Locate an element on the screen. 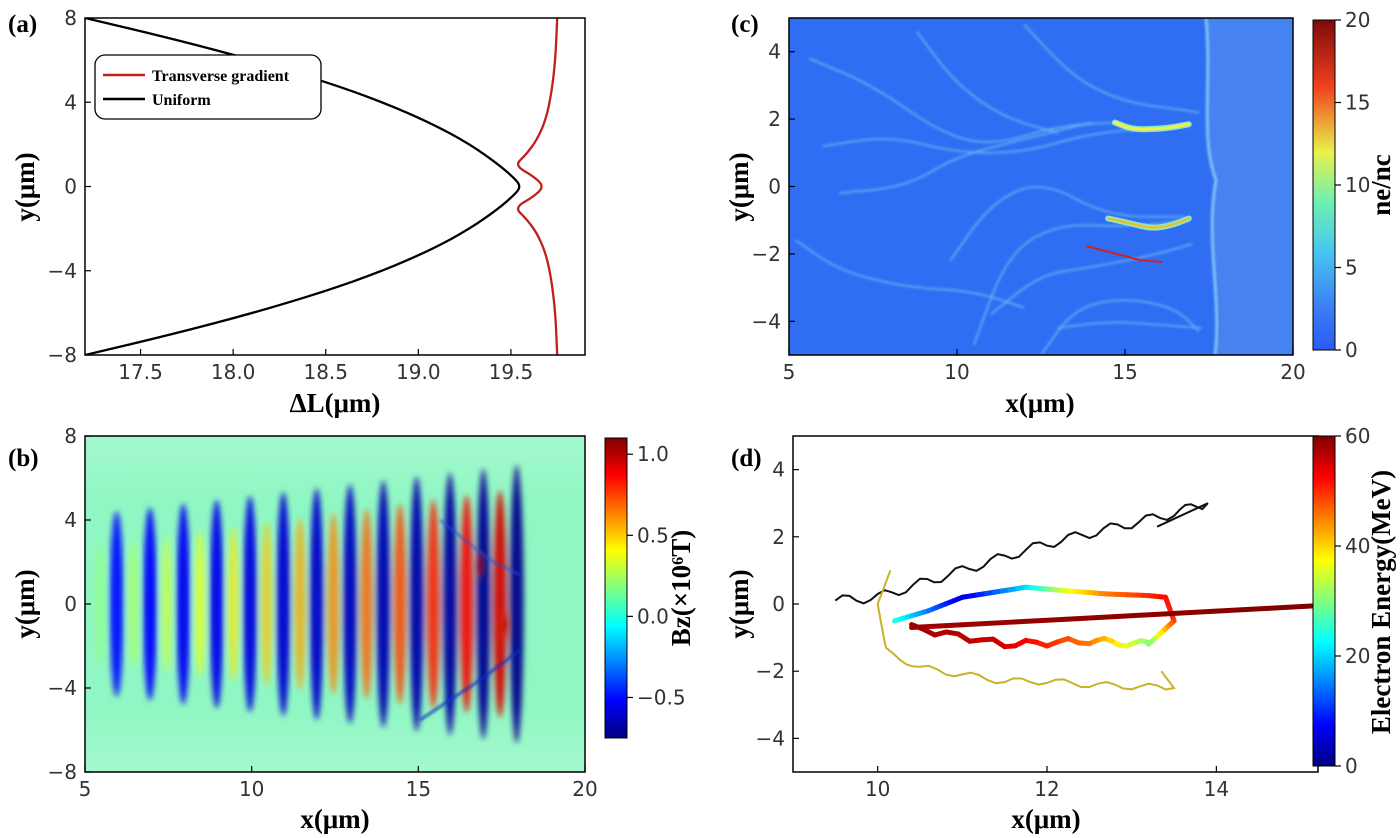 The image size is (1400, 838). panel-a-ytick-label: 0 is located at coordinates (70, 187).